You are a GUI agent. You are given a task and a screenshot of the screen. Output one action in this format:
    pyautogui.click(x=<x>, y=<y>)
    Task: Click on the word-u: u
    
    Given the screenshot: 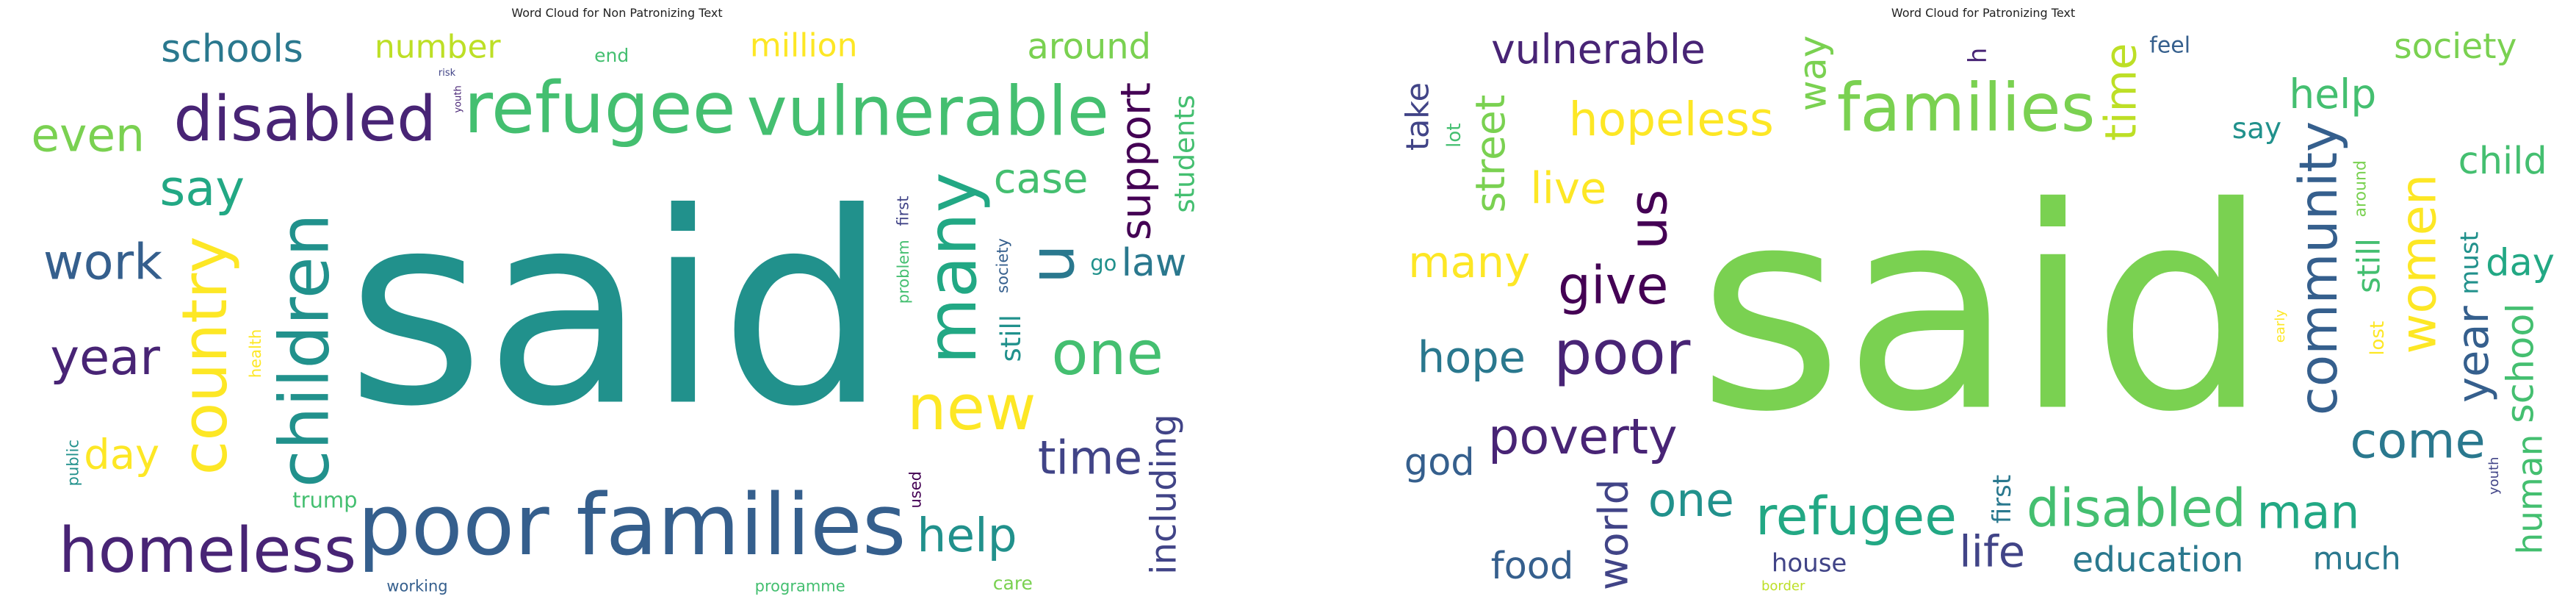 What is the action you would take?
    pyautogui.click(x=1052, y=264)
    